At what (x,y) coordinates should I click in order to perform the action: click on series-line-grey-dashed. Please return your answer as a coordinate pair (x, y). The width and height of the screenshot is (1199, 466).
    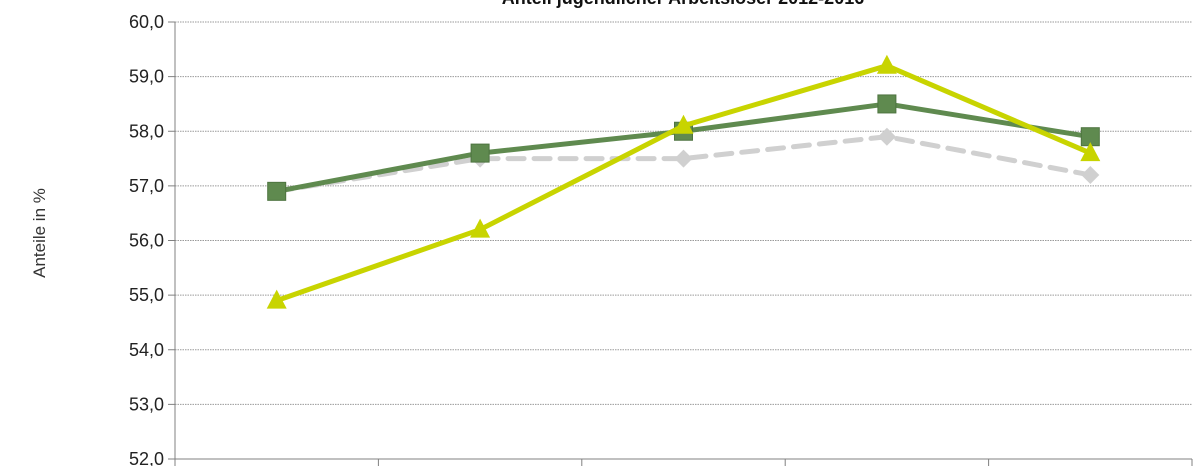
    Looking at the image, I should click on (683, 164).